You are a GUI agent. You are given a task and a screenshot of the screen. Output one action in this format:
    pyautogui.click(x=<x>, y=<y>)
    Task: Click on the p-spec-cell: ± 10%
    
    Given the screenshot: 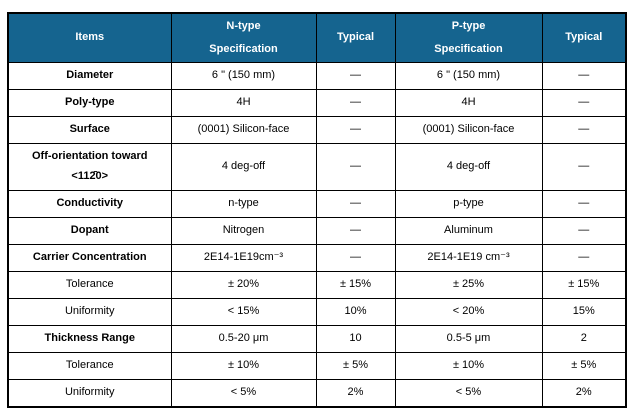 What is the action you would take?
    pyautogui.click(x=468, y=366)
    